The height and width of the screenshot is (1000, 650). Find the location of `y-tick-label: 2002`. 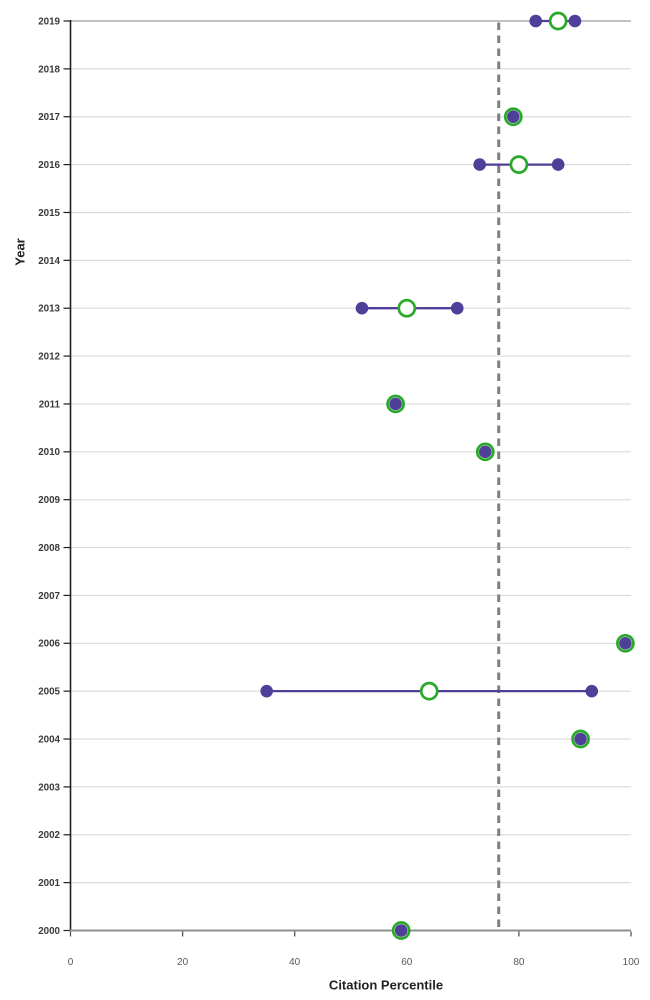

y-tick-label: 2002 is located at coordinates (49, 835).